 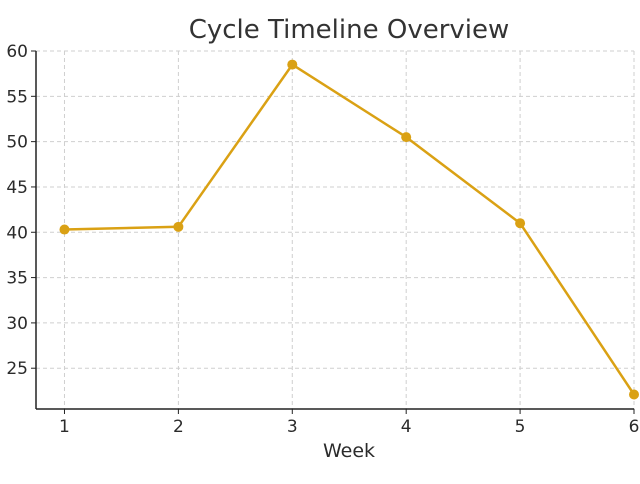 I want to click on y-tick-label: 40, so click(x=17, y=233).